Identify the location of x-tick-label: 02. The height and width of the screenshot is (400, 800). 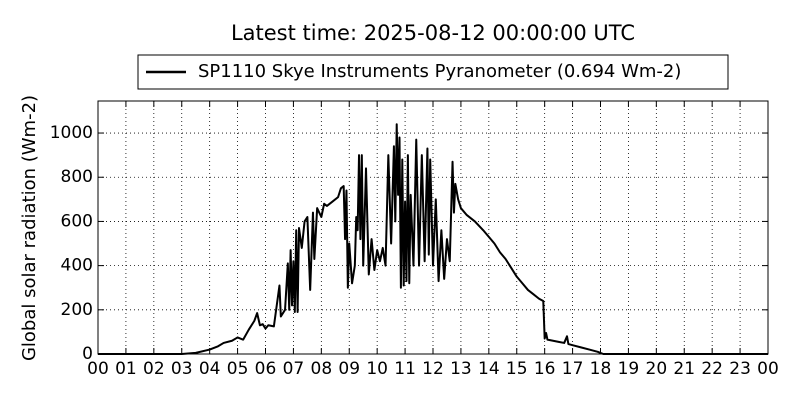
(154, 369).